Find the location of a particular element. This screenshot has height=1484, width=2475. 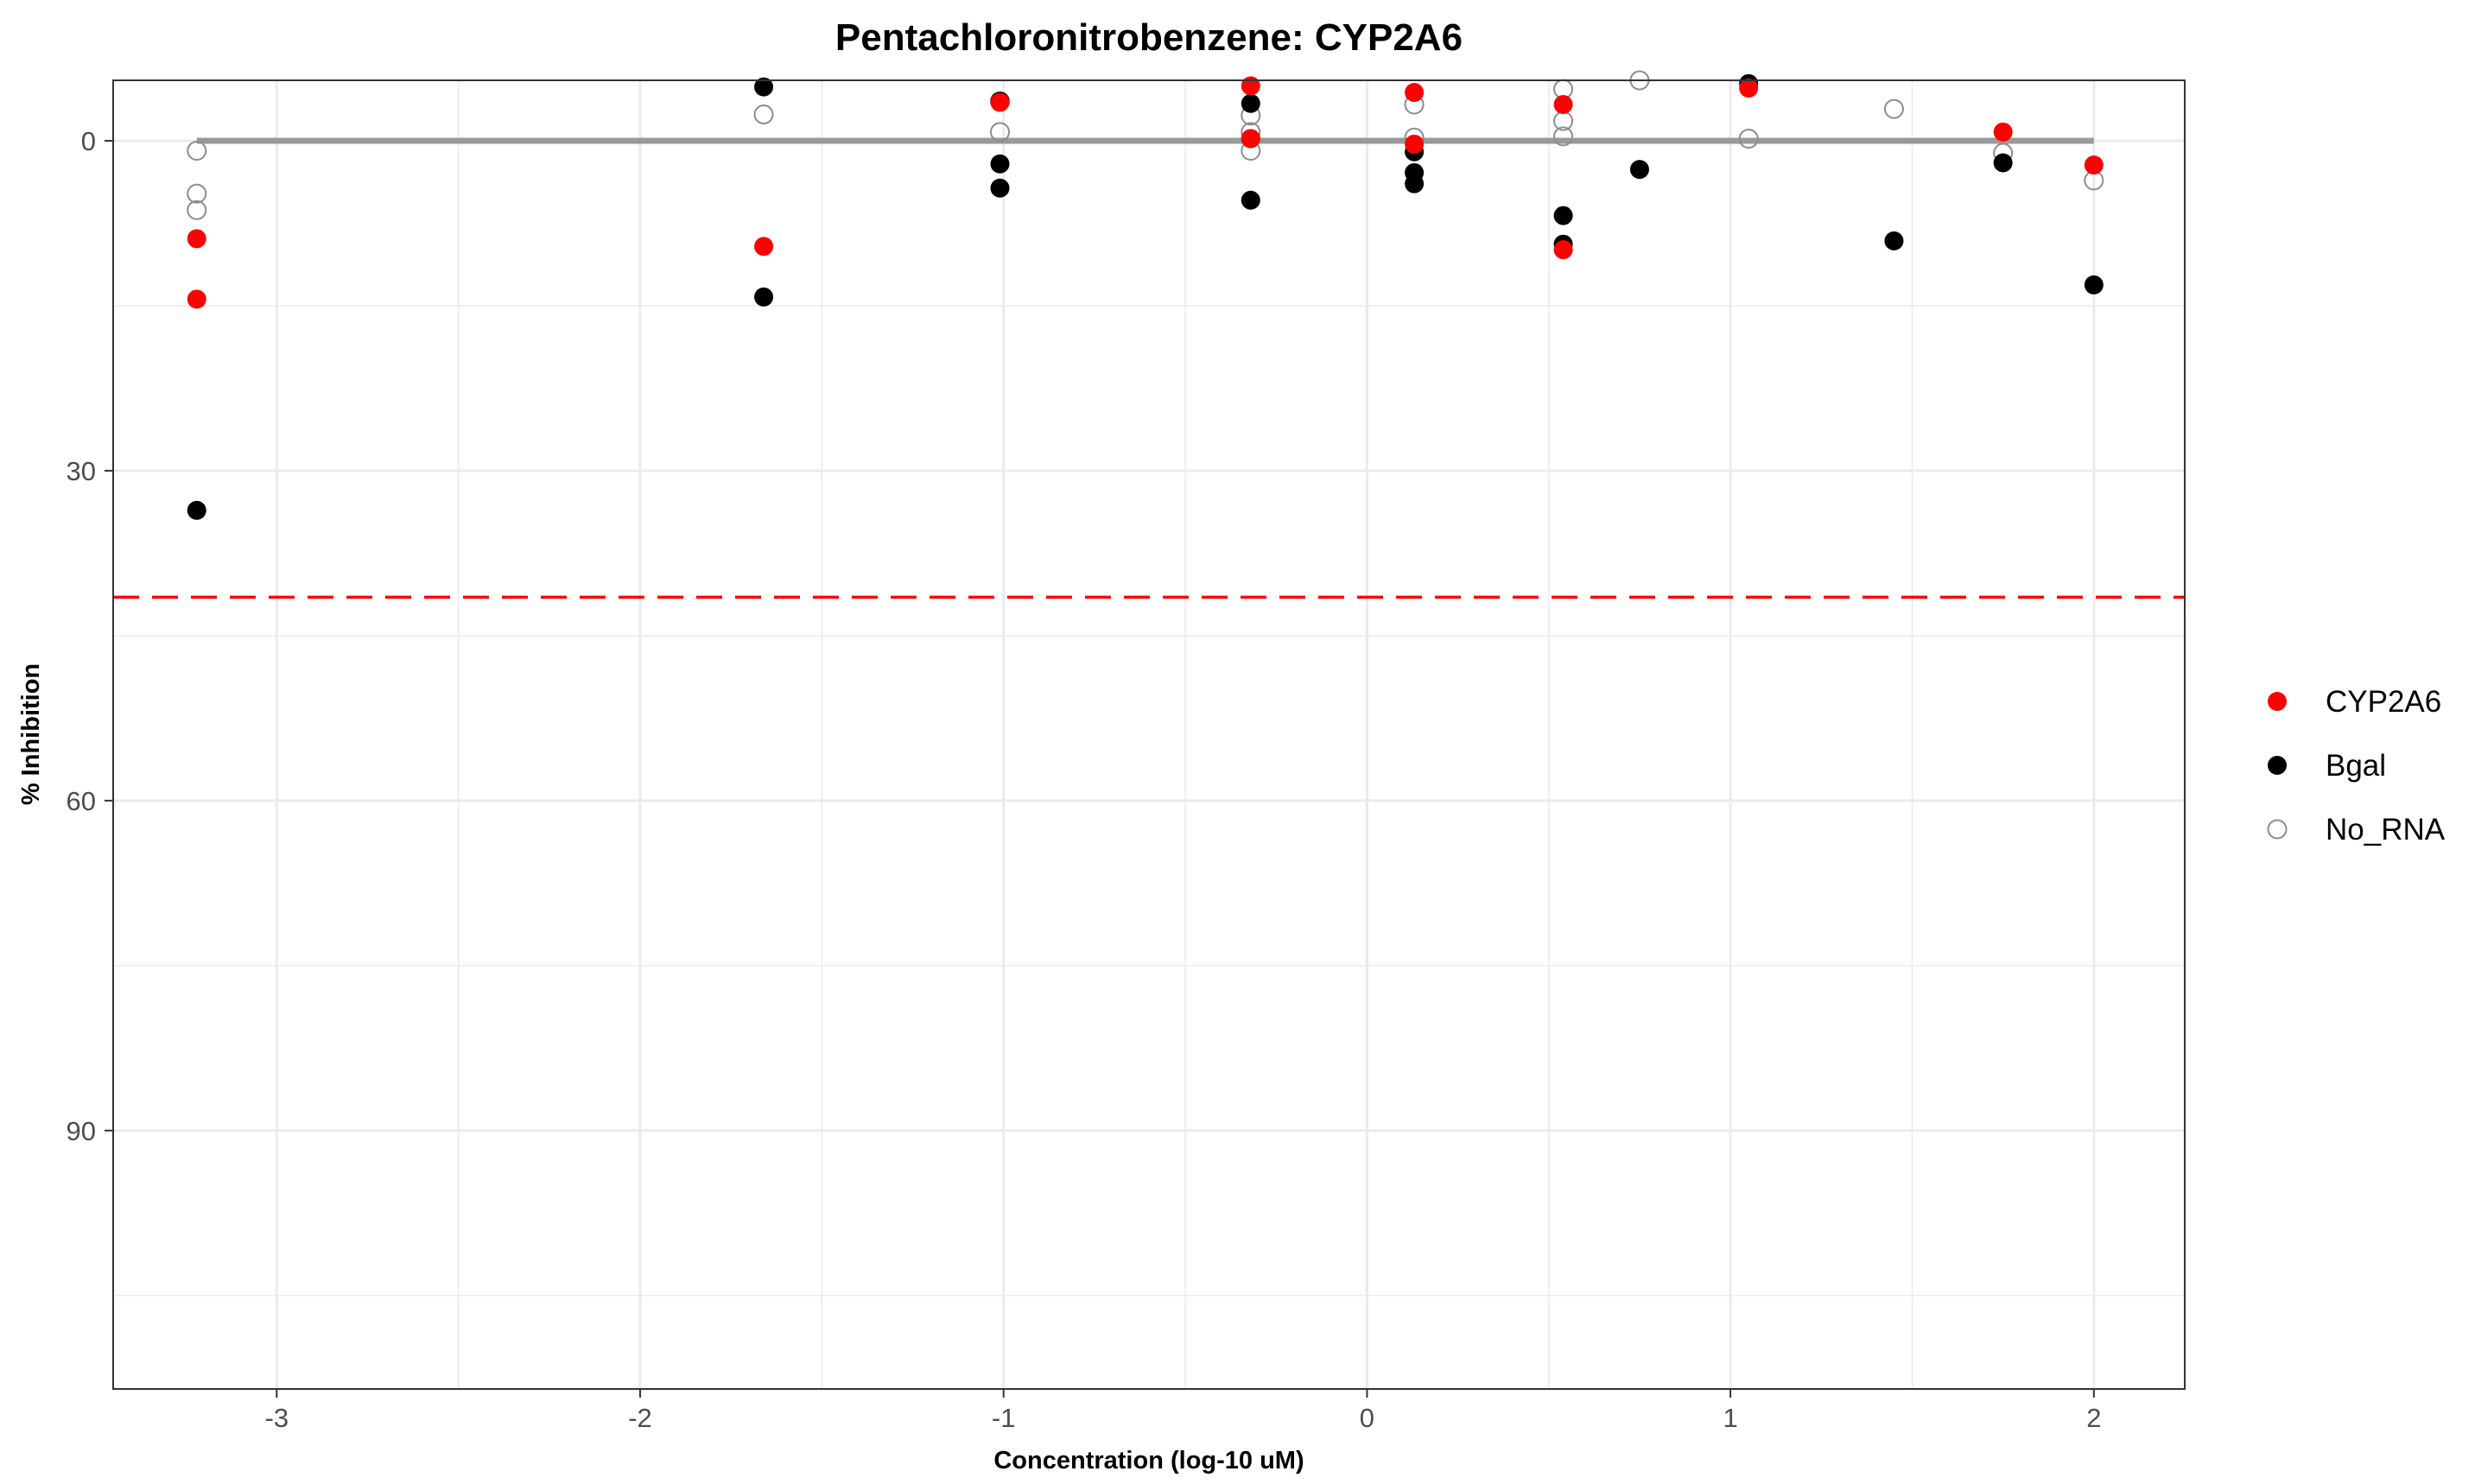

no_rna-legend-label: No_RNA is located at coordinates (2386, 830).